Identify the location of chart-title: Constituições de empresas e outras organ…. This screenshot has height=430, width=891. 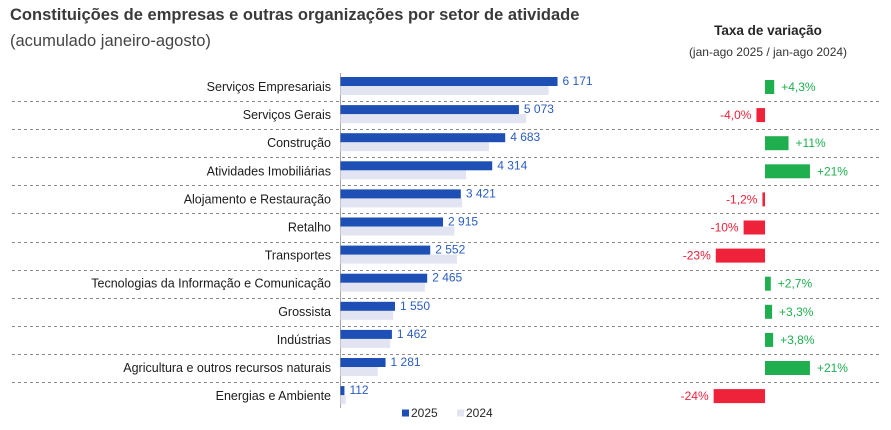
(295, 15).